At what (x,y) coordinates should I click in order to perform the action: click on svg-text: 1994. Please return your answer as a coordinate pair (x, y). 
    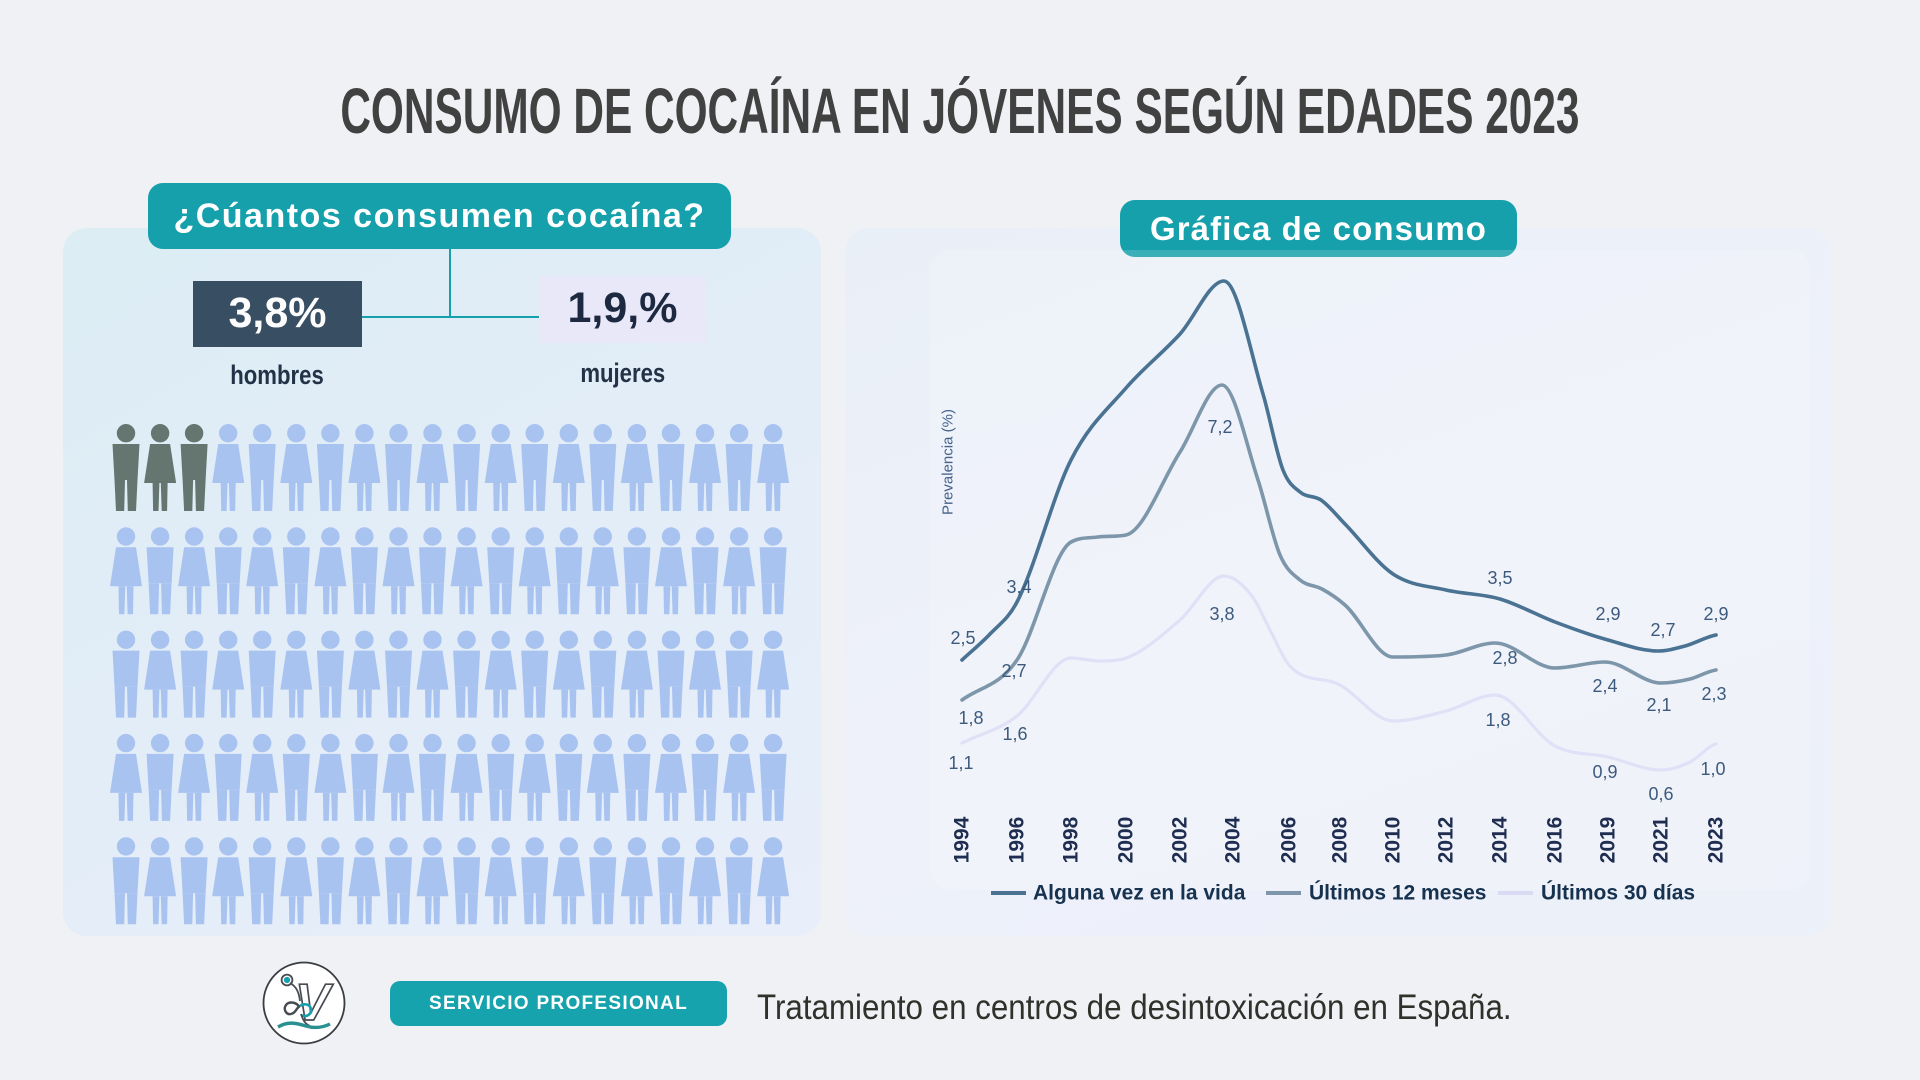
    Looking at the image, I should click on (962, 839).